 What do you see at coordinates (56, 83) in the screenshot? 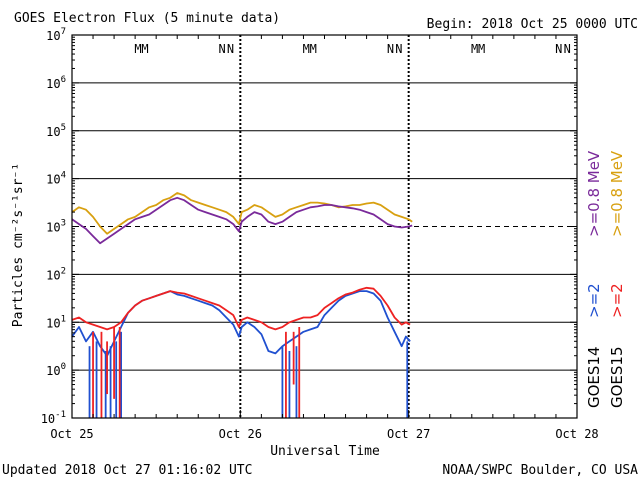
I see `y-tick-label: 10⁶` at bounding box center [56, 83].